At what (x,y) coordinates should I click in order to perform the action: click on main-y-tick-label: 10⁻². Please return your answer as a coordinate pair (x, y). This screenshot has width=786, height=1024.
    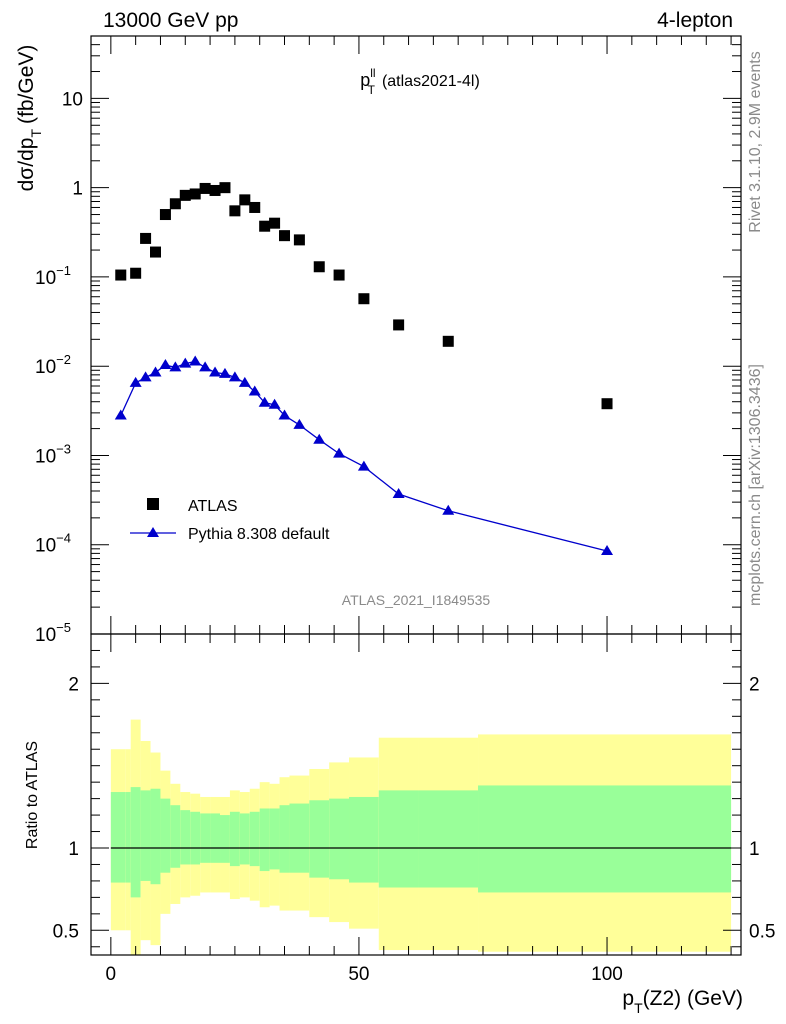
    Looking at the image, I should click on (53, 365).